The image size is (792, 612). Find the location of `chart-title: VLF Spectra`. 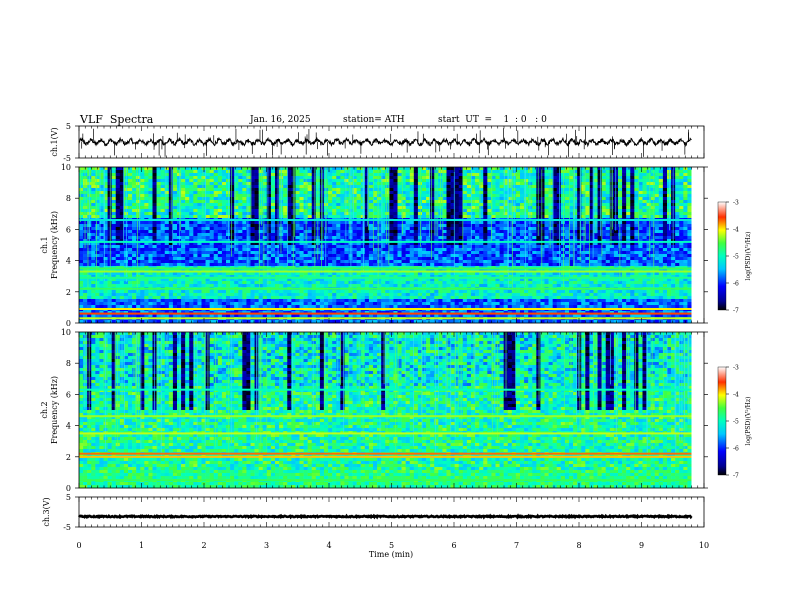

chart-title: VLF Spectra is located at coordinates (117, 119).